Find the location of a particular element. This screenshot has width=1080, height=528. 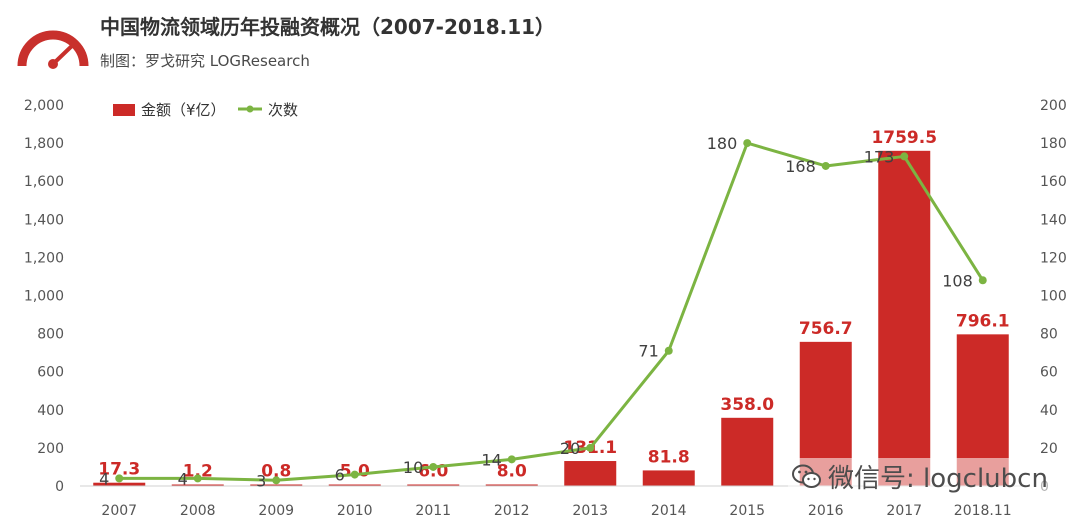

right-axis-tick-label: 40 is located at coordinates (1049, 411).